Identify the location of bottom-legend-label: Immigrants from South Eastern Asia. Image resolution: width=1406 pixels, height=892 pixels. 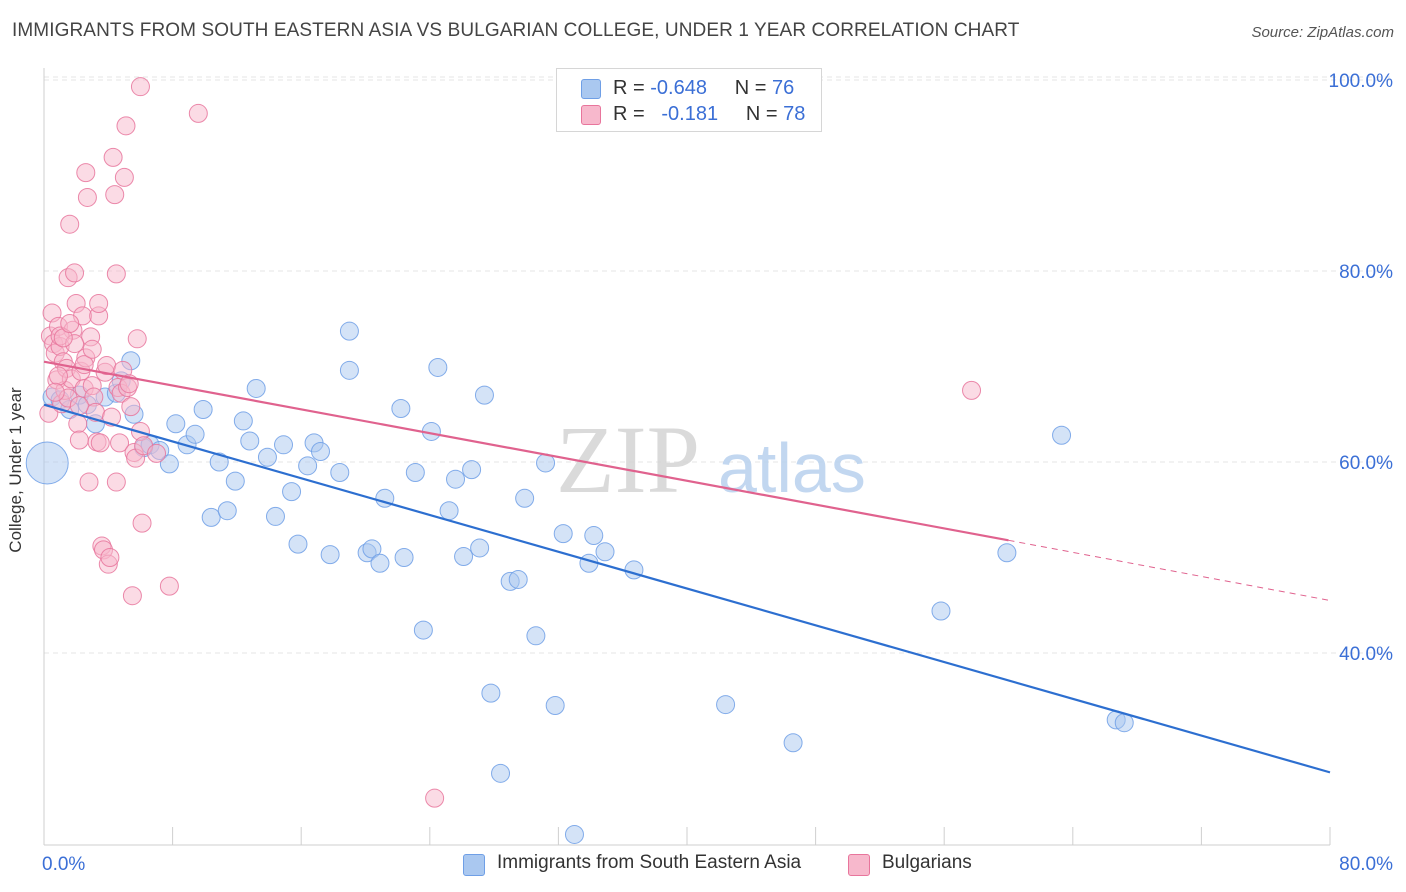
(649, 862).